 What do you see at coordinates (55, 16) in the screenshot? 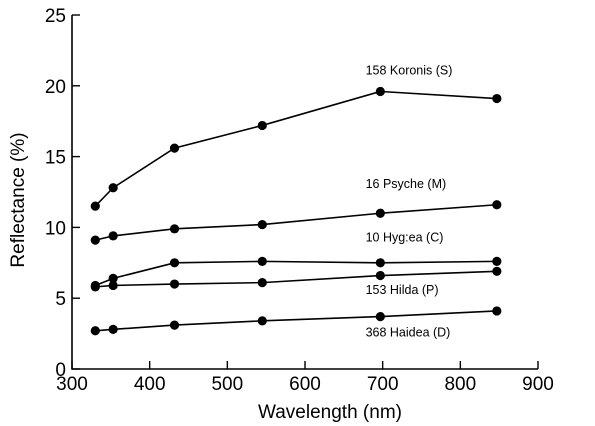
I see `y-tick-label: 25` at bounding box center [55, 16].